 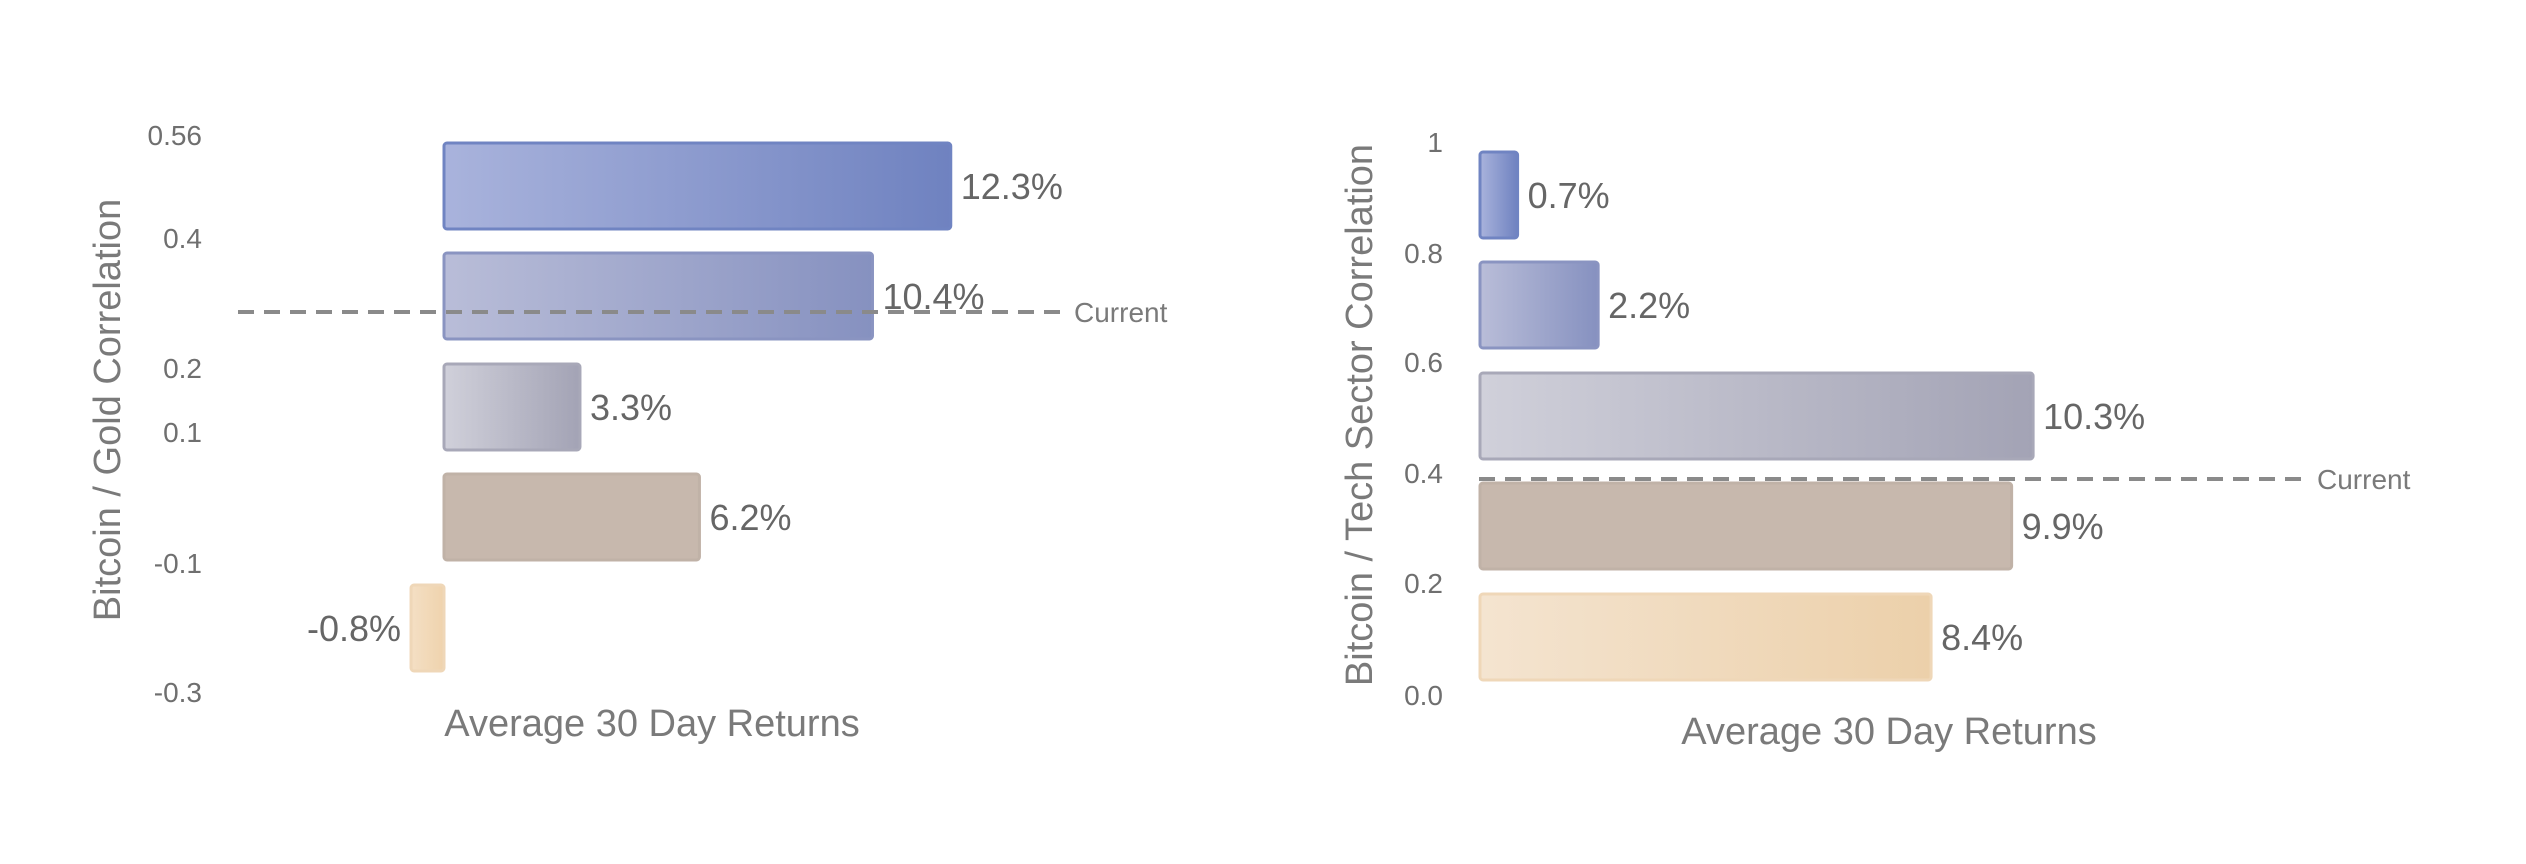 I want to click on tech-y-tick-label: 0.6, so click(x=1423, y=362).